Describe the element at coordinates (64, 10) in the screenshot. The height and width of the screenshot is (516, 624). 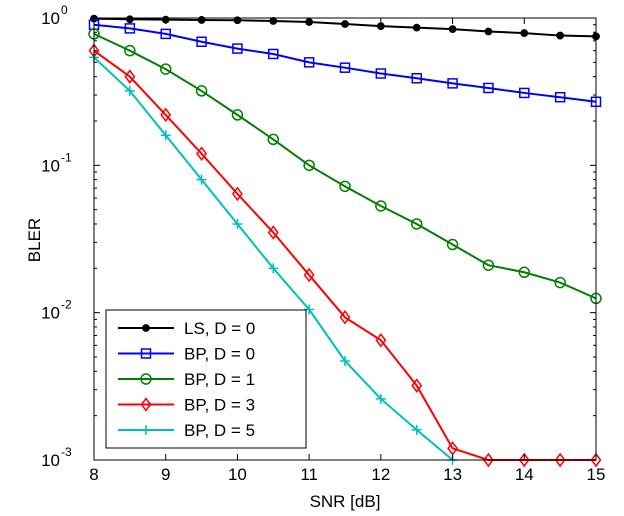
I see `y-tick-exponent: 0` at that location.